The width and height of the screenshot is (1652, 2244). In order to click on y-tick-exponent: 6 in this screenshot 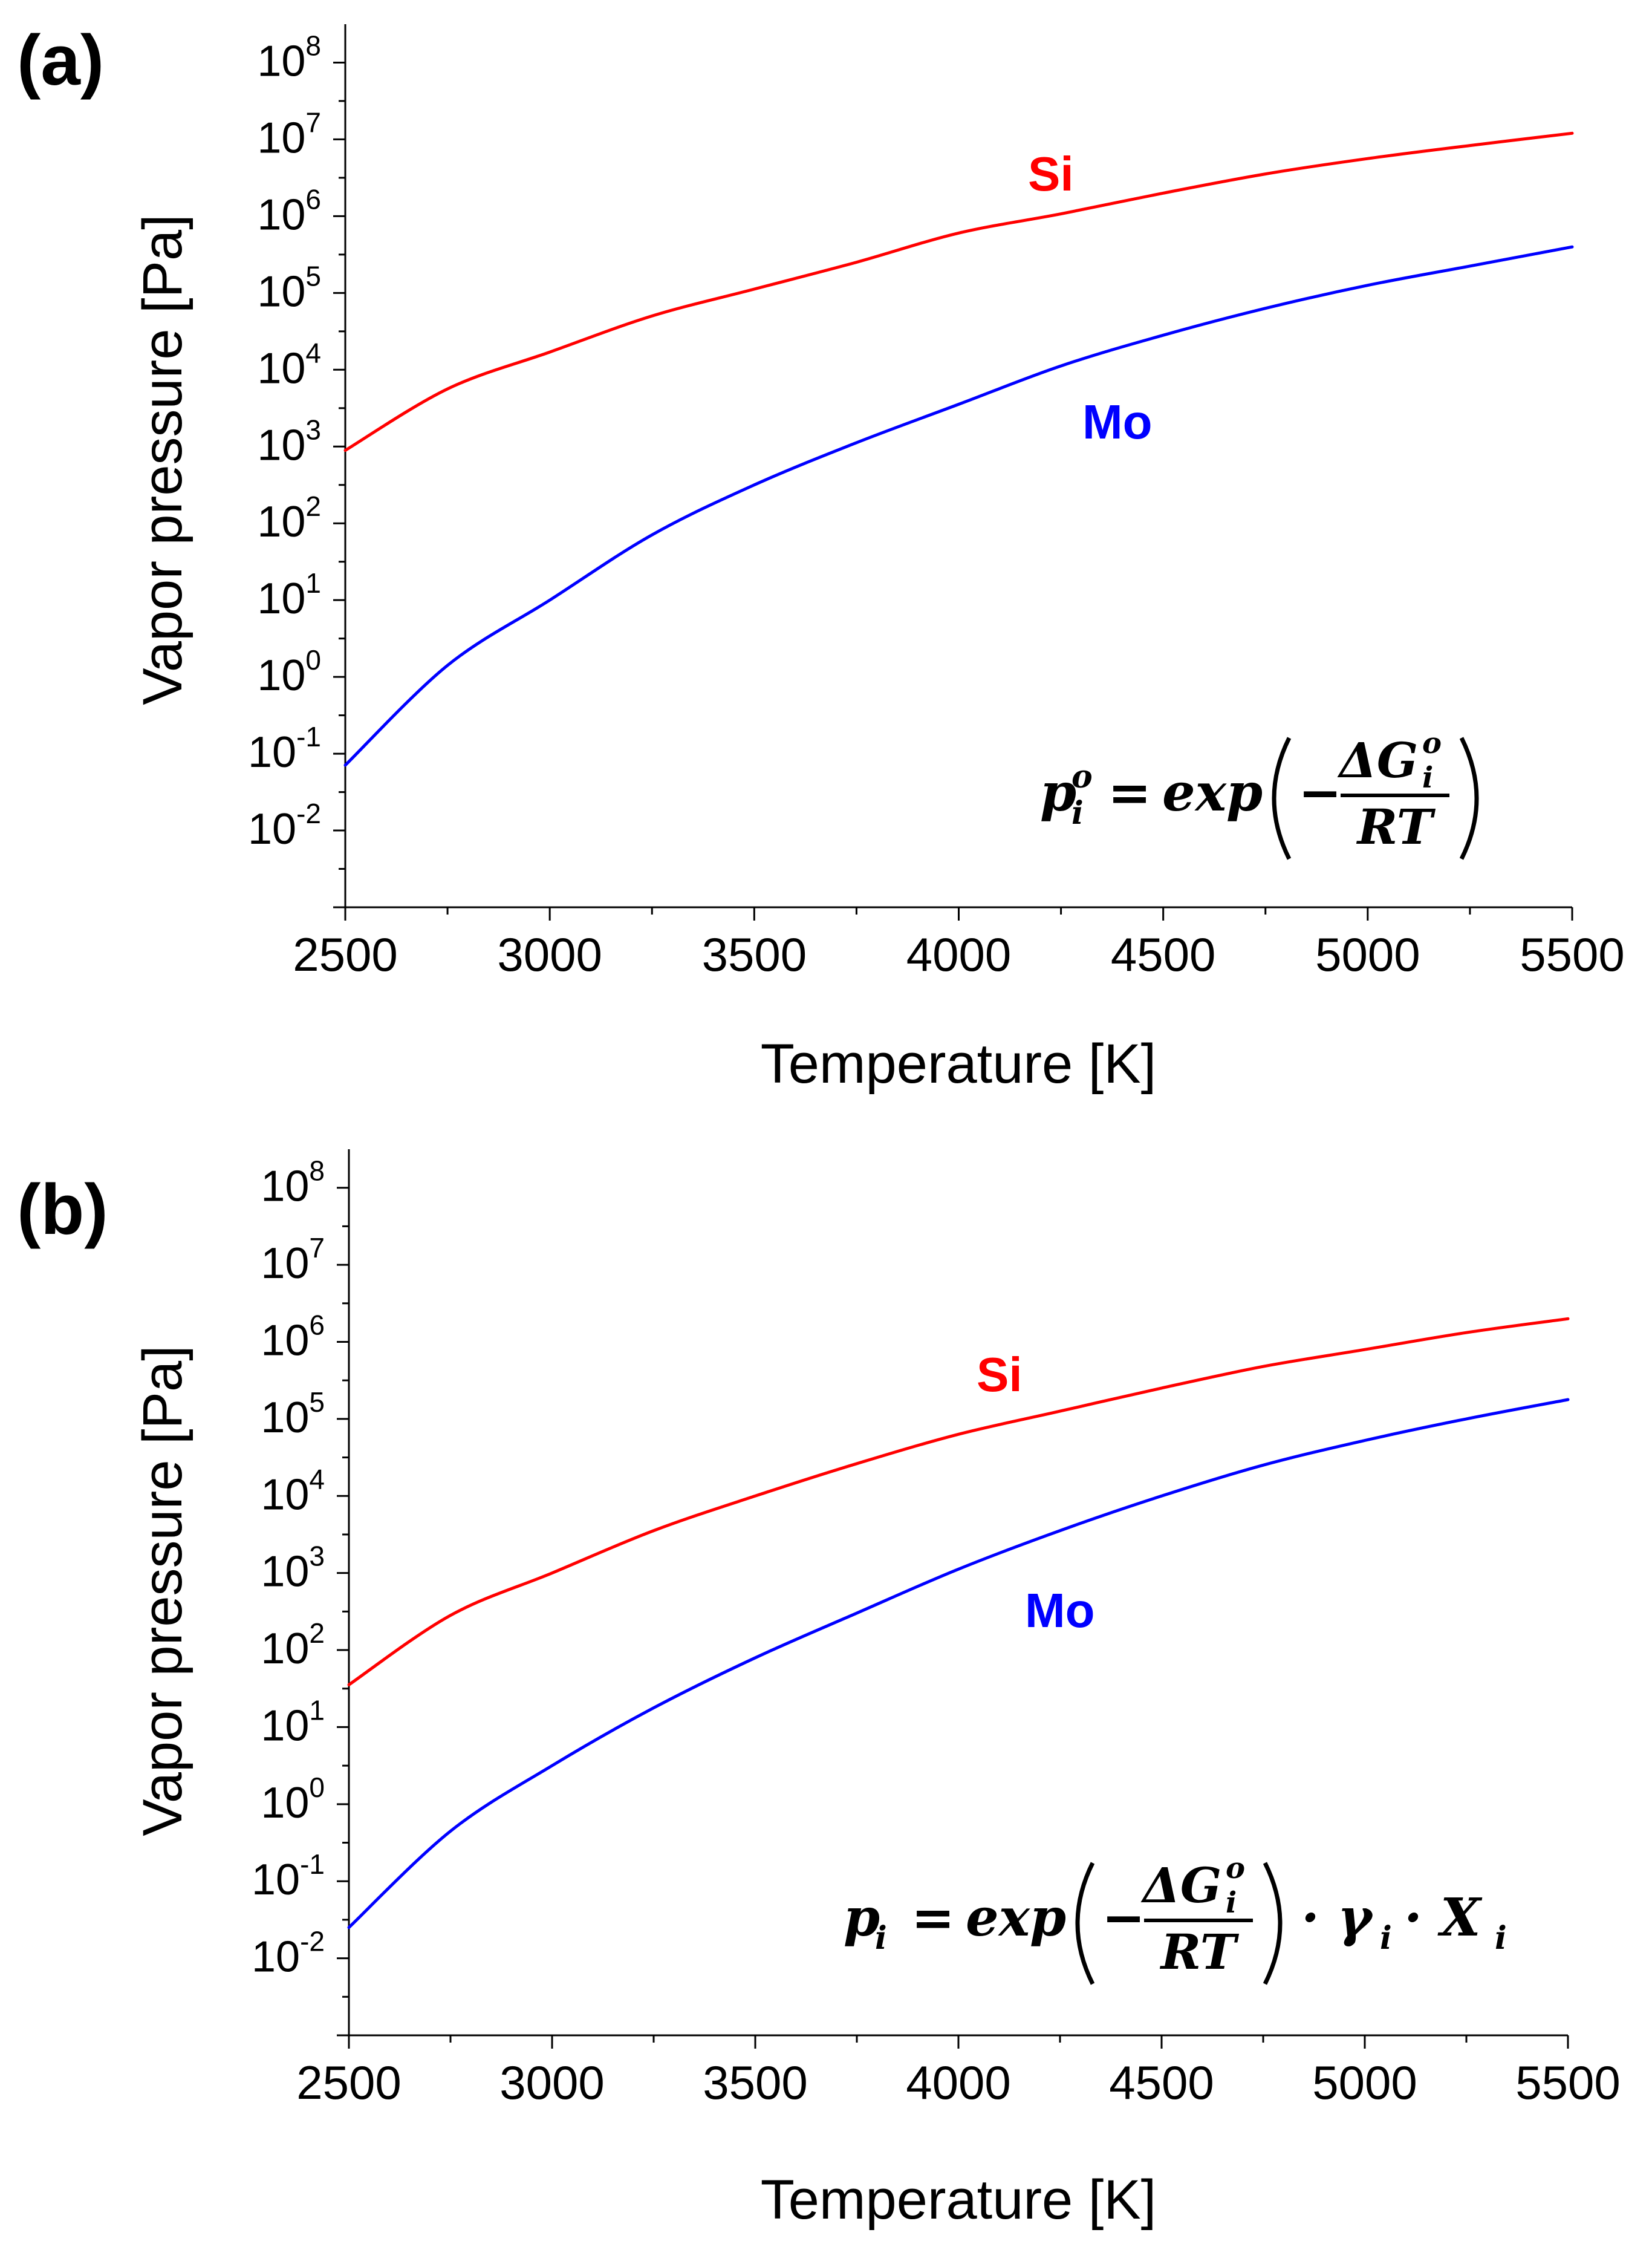, I will do `click(317, 1324)`.